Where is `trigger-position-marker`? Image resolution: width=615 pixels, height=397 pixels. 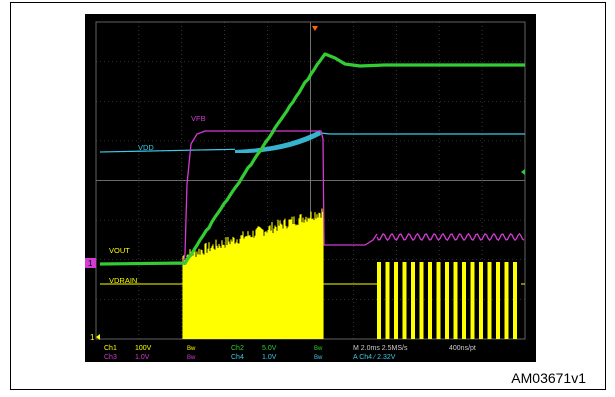
trigger-position-marker is located at coordinates (315, 28).